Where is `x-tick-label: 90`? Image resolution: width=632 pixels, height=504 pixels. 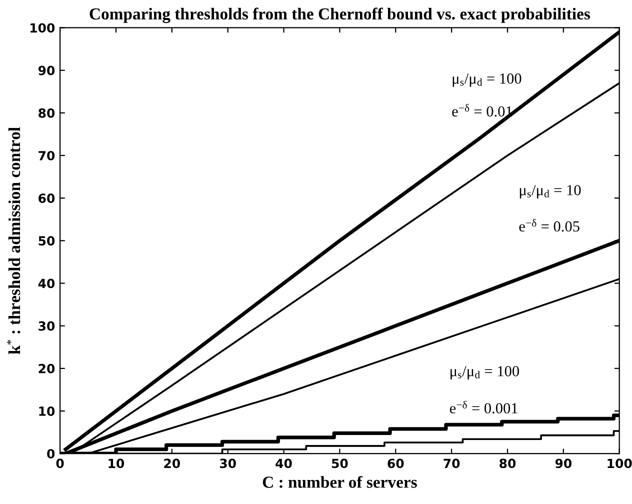 x-tick-label: 90 is located at coordinates (563, 463).